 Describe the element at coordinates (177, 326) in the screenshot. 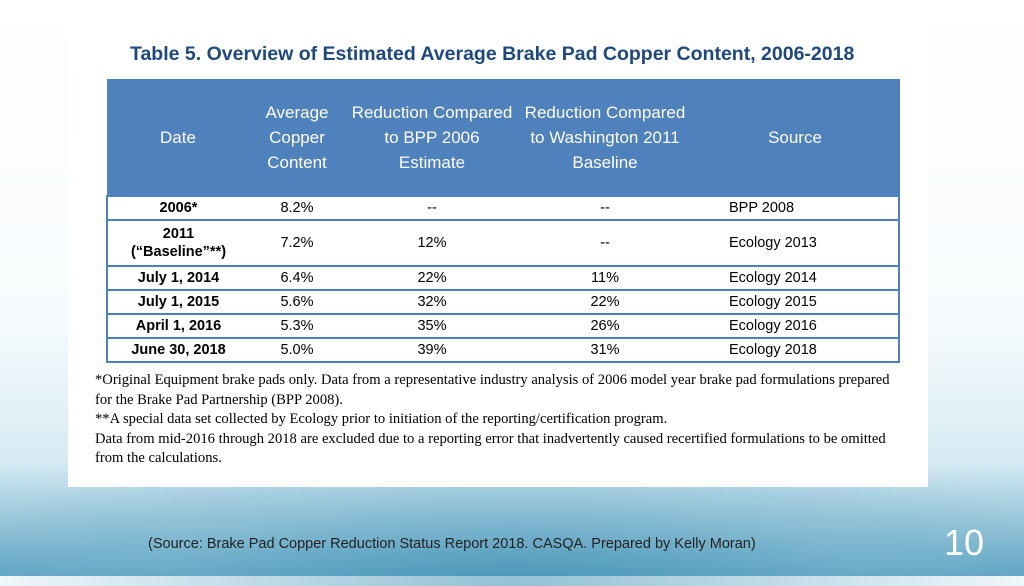

I see `cell-date: April 1, 2016` at that location.